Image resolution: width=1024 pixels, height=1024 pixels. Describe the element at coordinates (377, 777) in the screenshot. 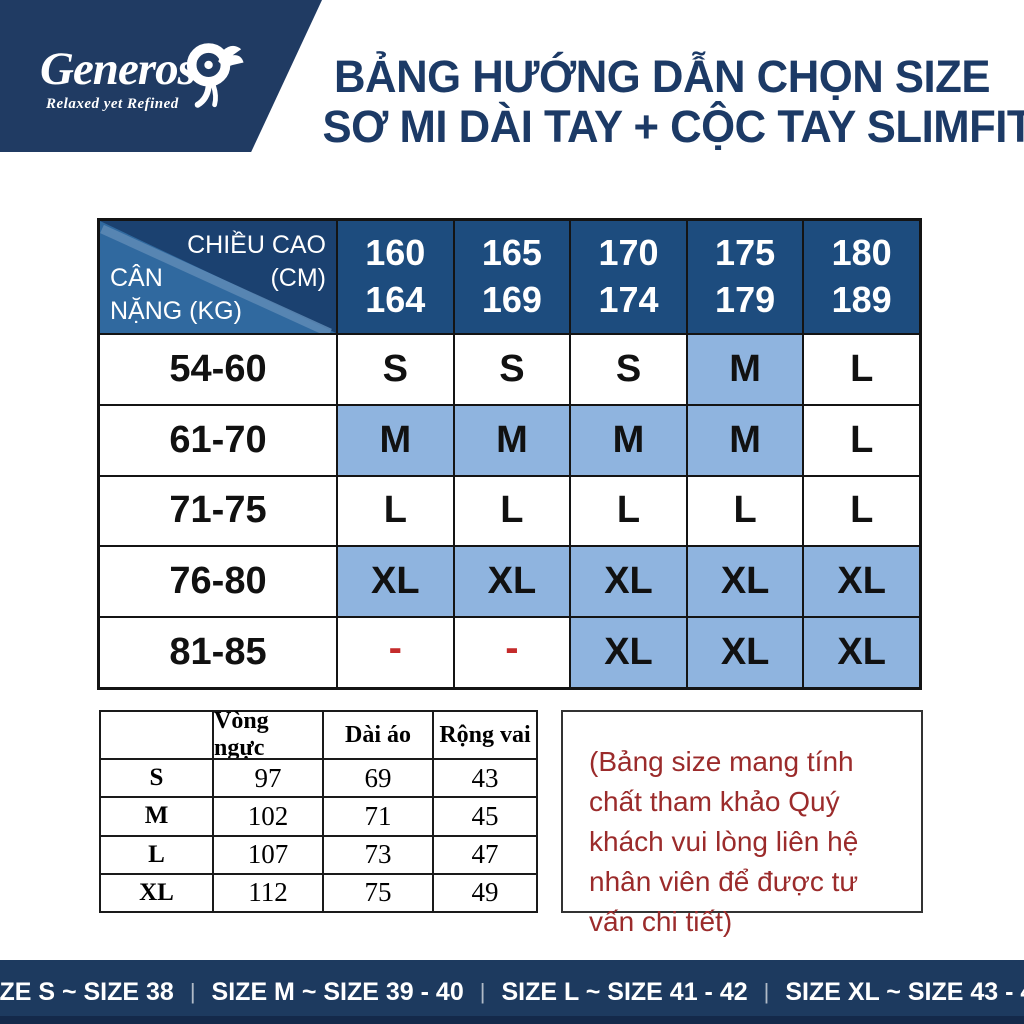

I see `measurement-value: 69` at that location.